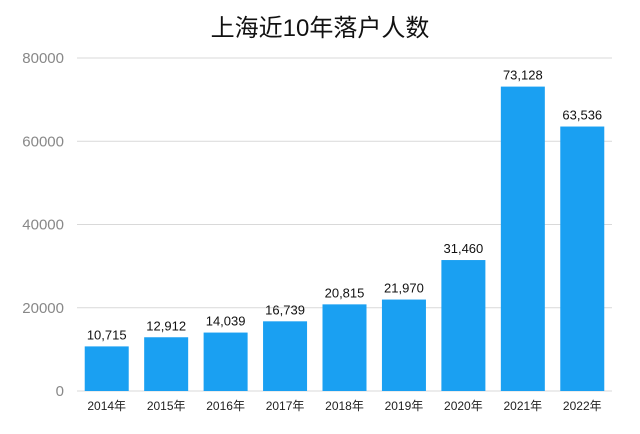 Image resolution: width=640 pixels, height=434 pixels. What do you see at coordinates (344, 406) in the screenshot?
I see `x-tick-label: 2018年` at bounding box center [344, 406].